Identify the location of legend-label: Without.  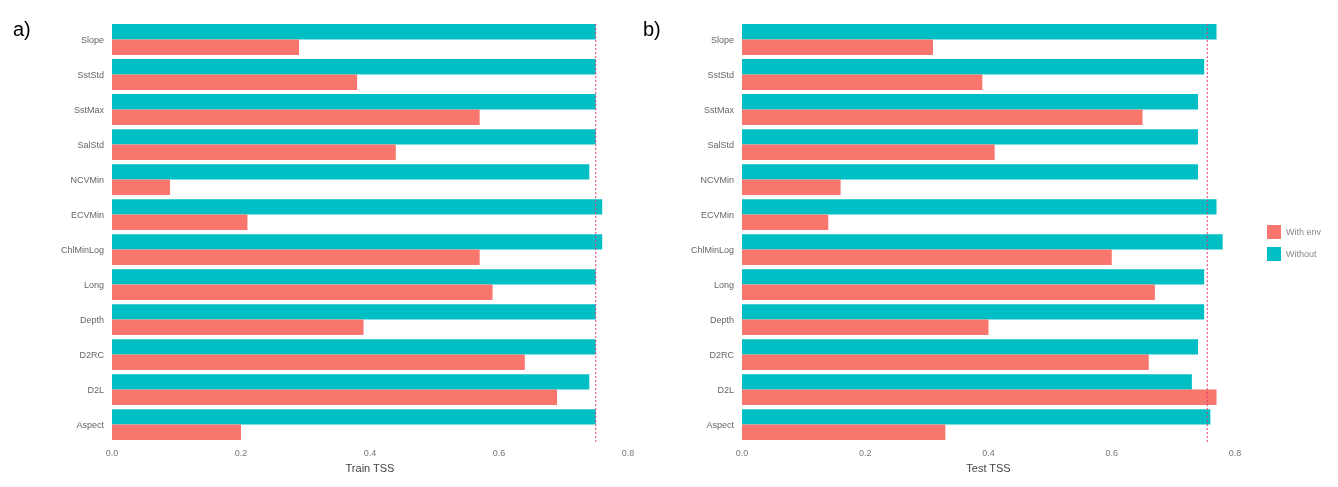
(1301, 254).